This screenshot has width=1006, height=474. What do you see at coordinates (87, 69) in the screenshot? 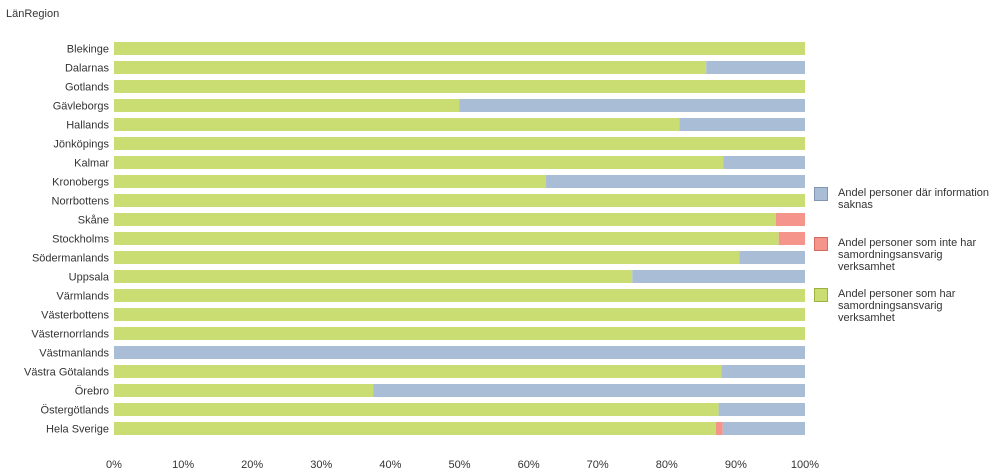
I see `category-label: Dalarnas` at bounding box center [87, 69].